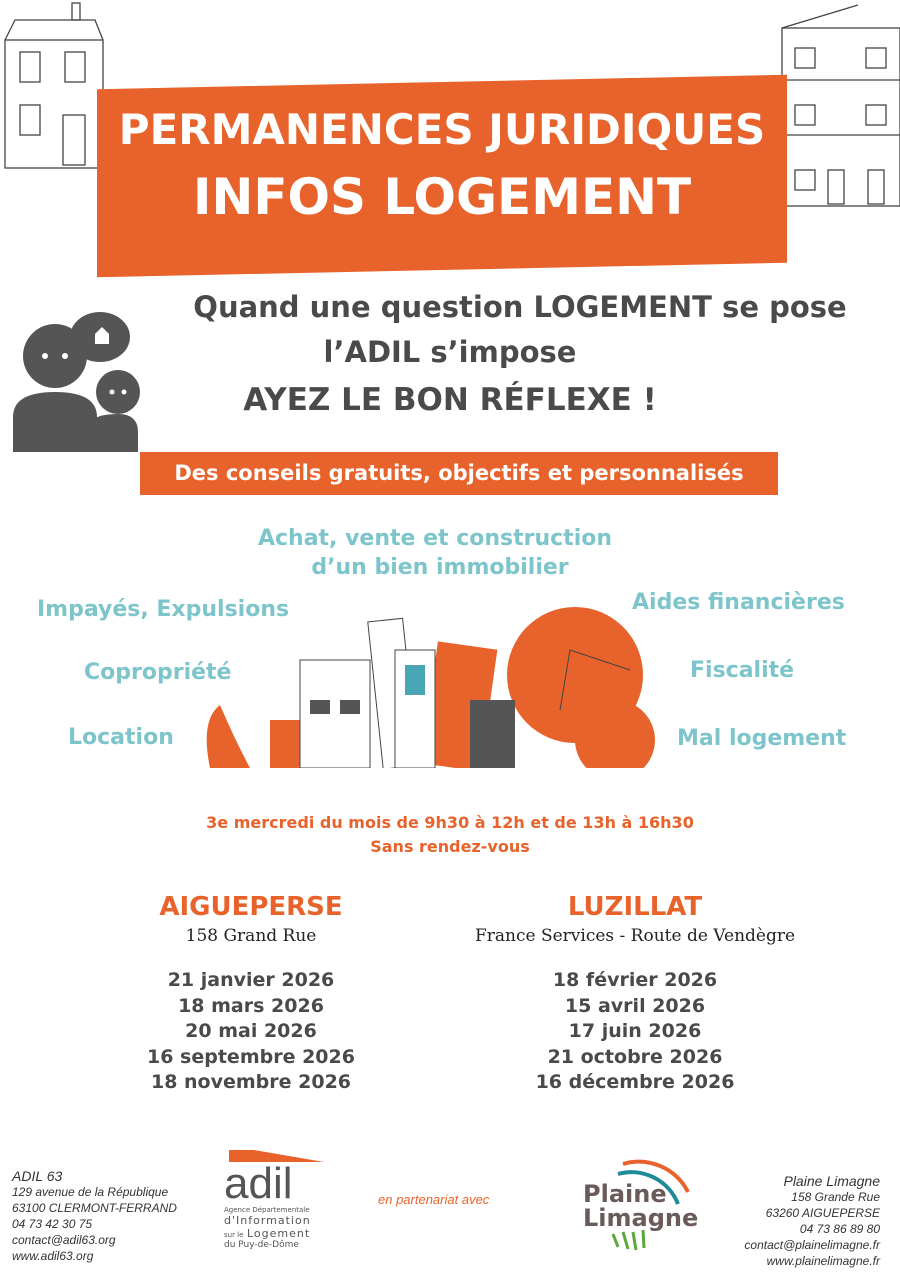  I want to click on topic-fiscalite: Fiscalité, so click(742, 670).